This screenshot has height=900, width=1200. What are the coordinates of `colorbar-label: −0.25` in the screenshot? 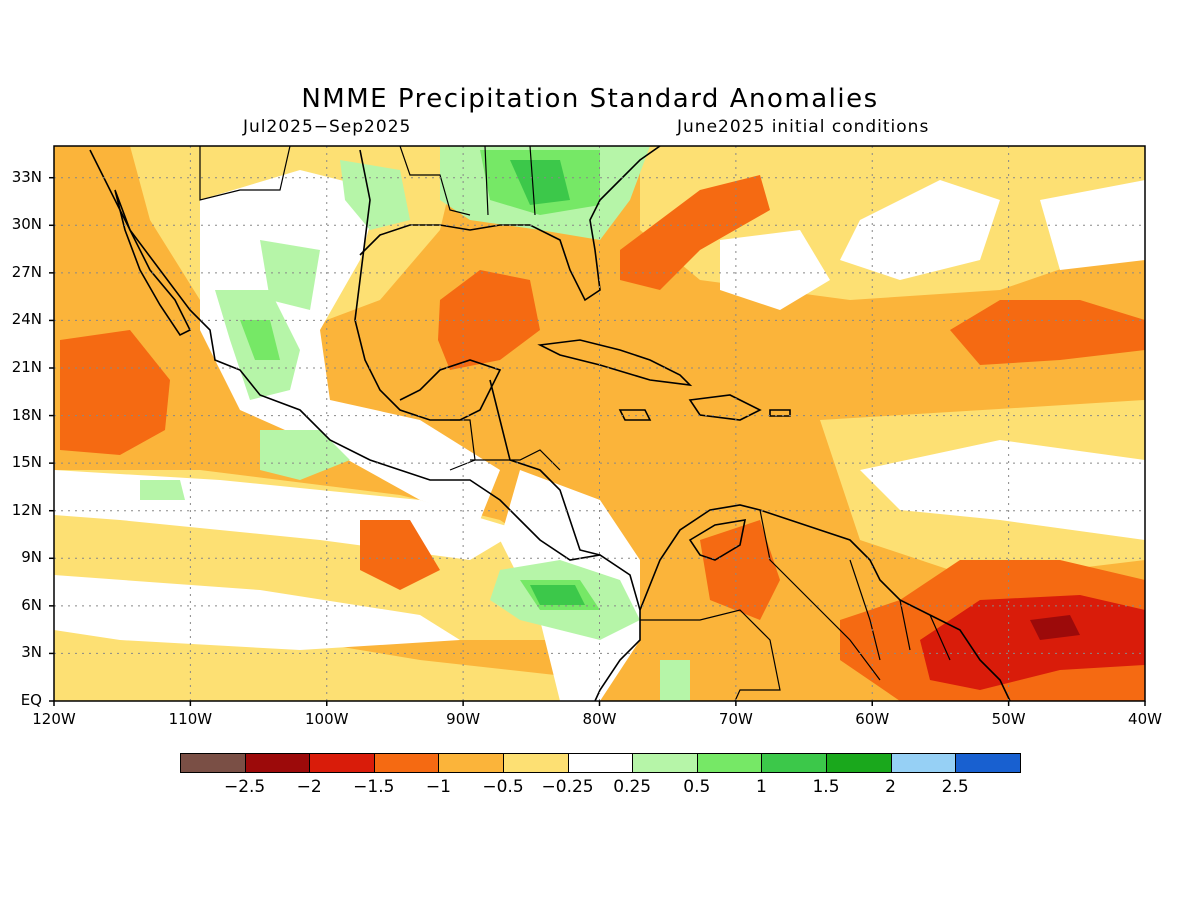 It's located at (567, 787).